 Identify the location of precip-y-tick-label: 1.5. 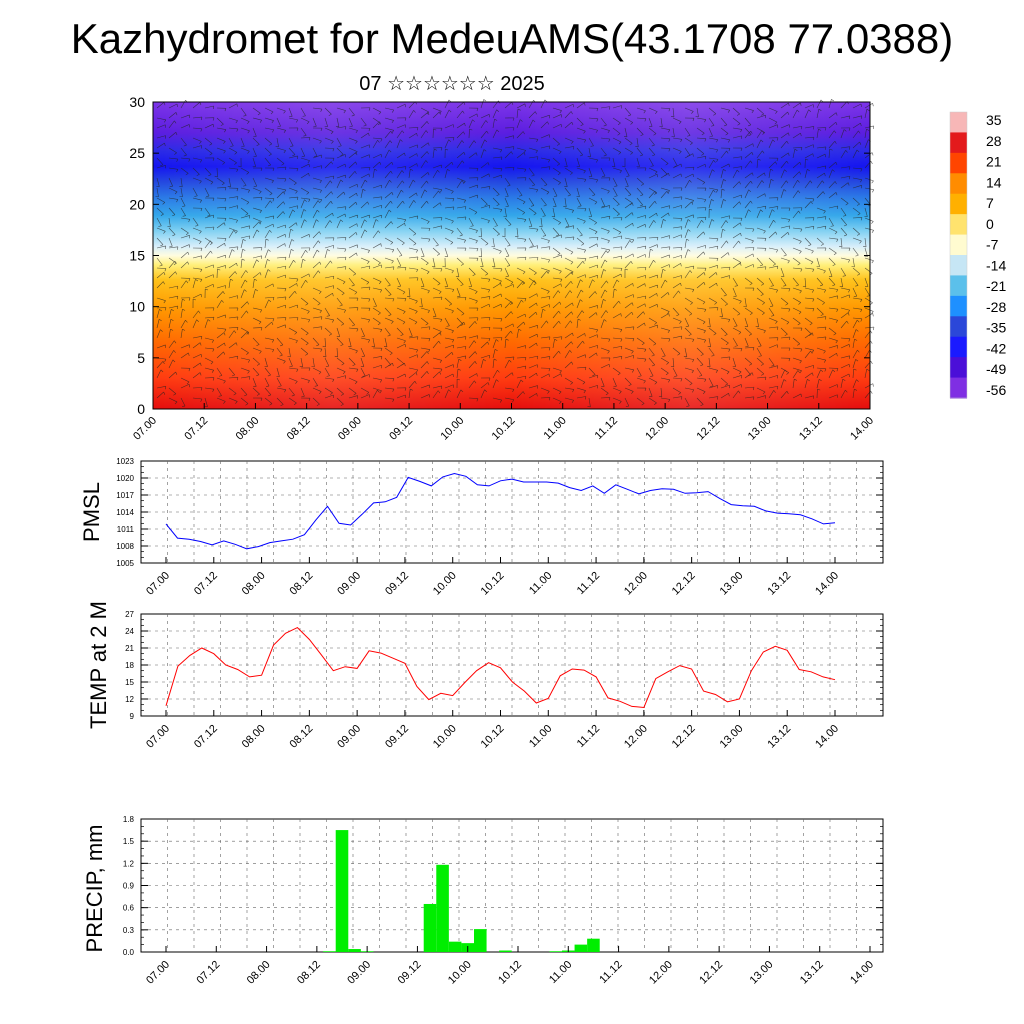
(129, 841).